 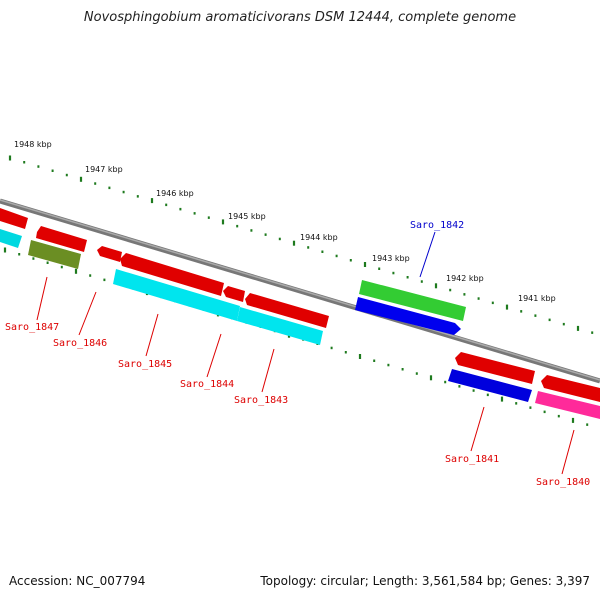 I want to click on gene-arrow-green, so click(x=412, y=300).